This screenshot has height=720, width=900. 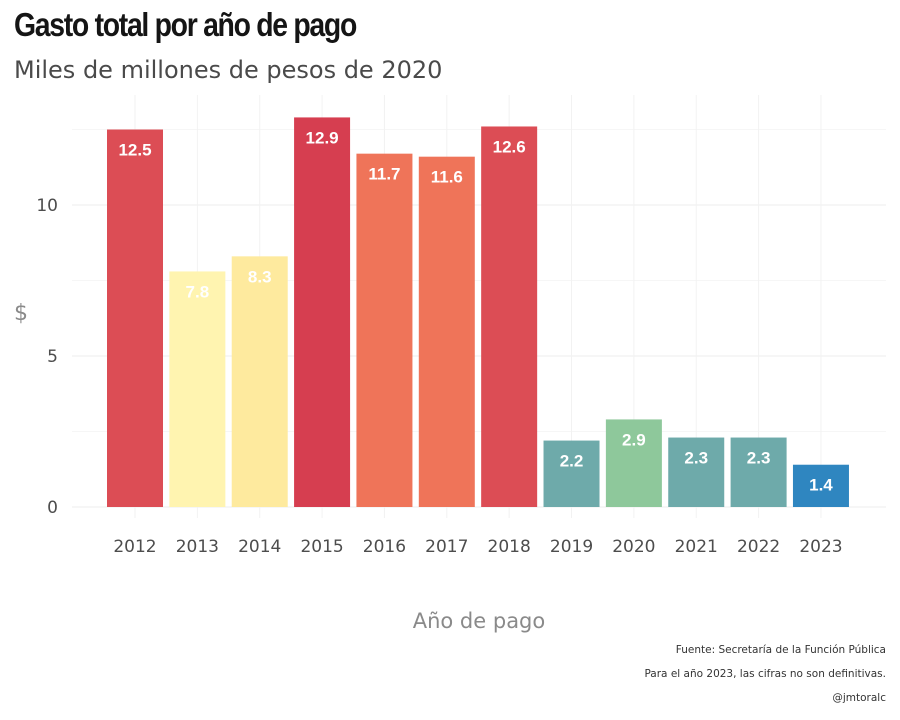 What do you see at coordinates (260, 276) in the screenshot?
I see `bar-label-2014: 8.3` at bounding box center [260, 276].